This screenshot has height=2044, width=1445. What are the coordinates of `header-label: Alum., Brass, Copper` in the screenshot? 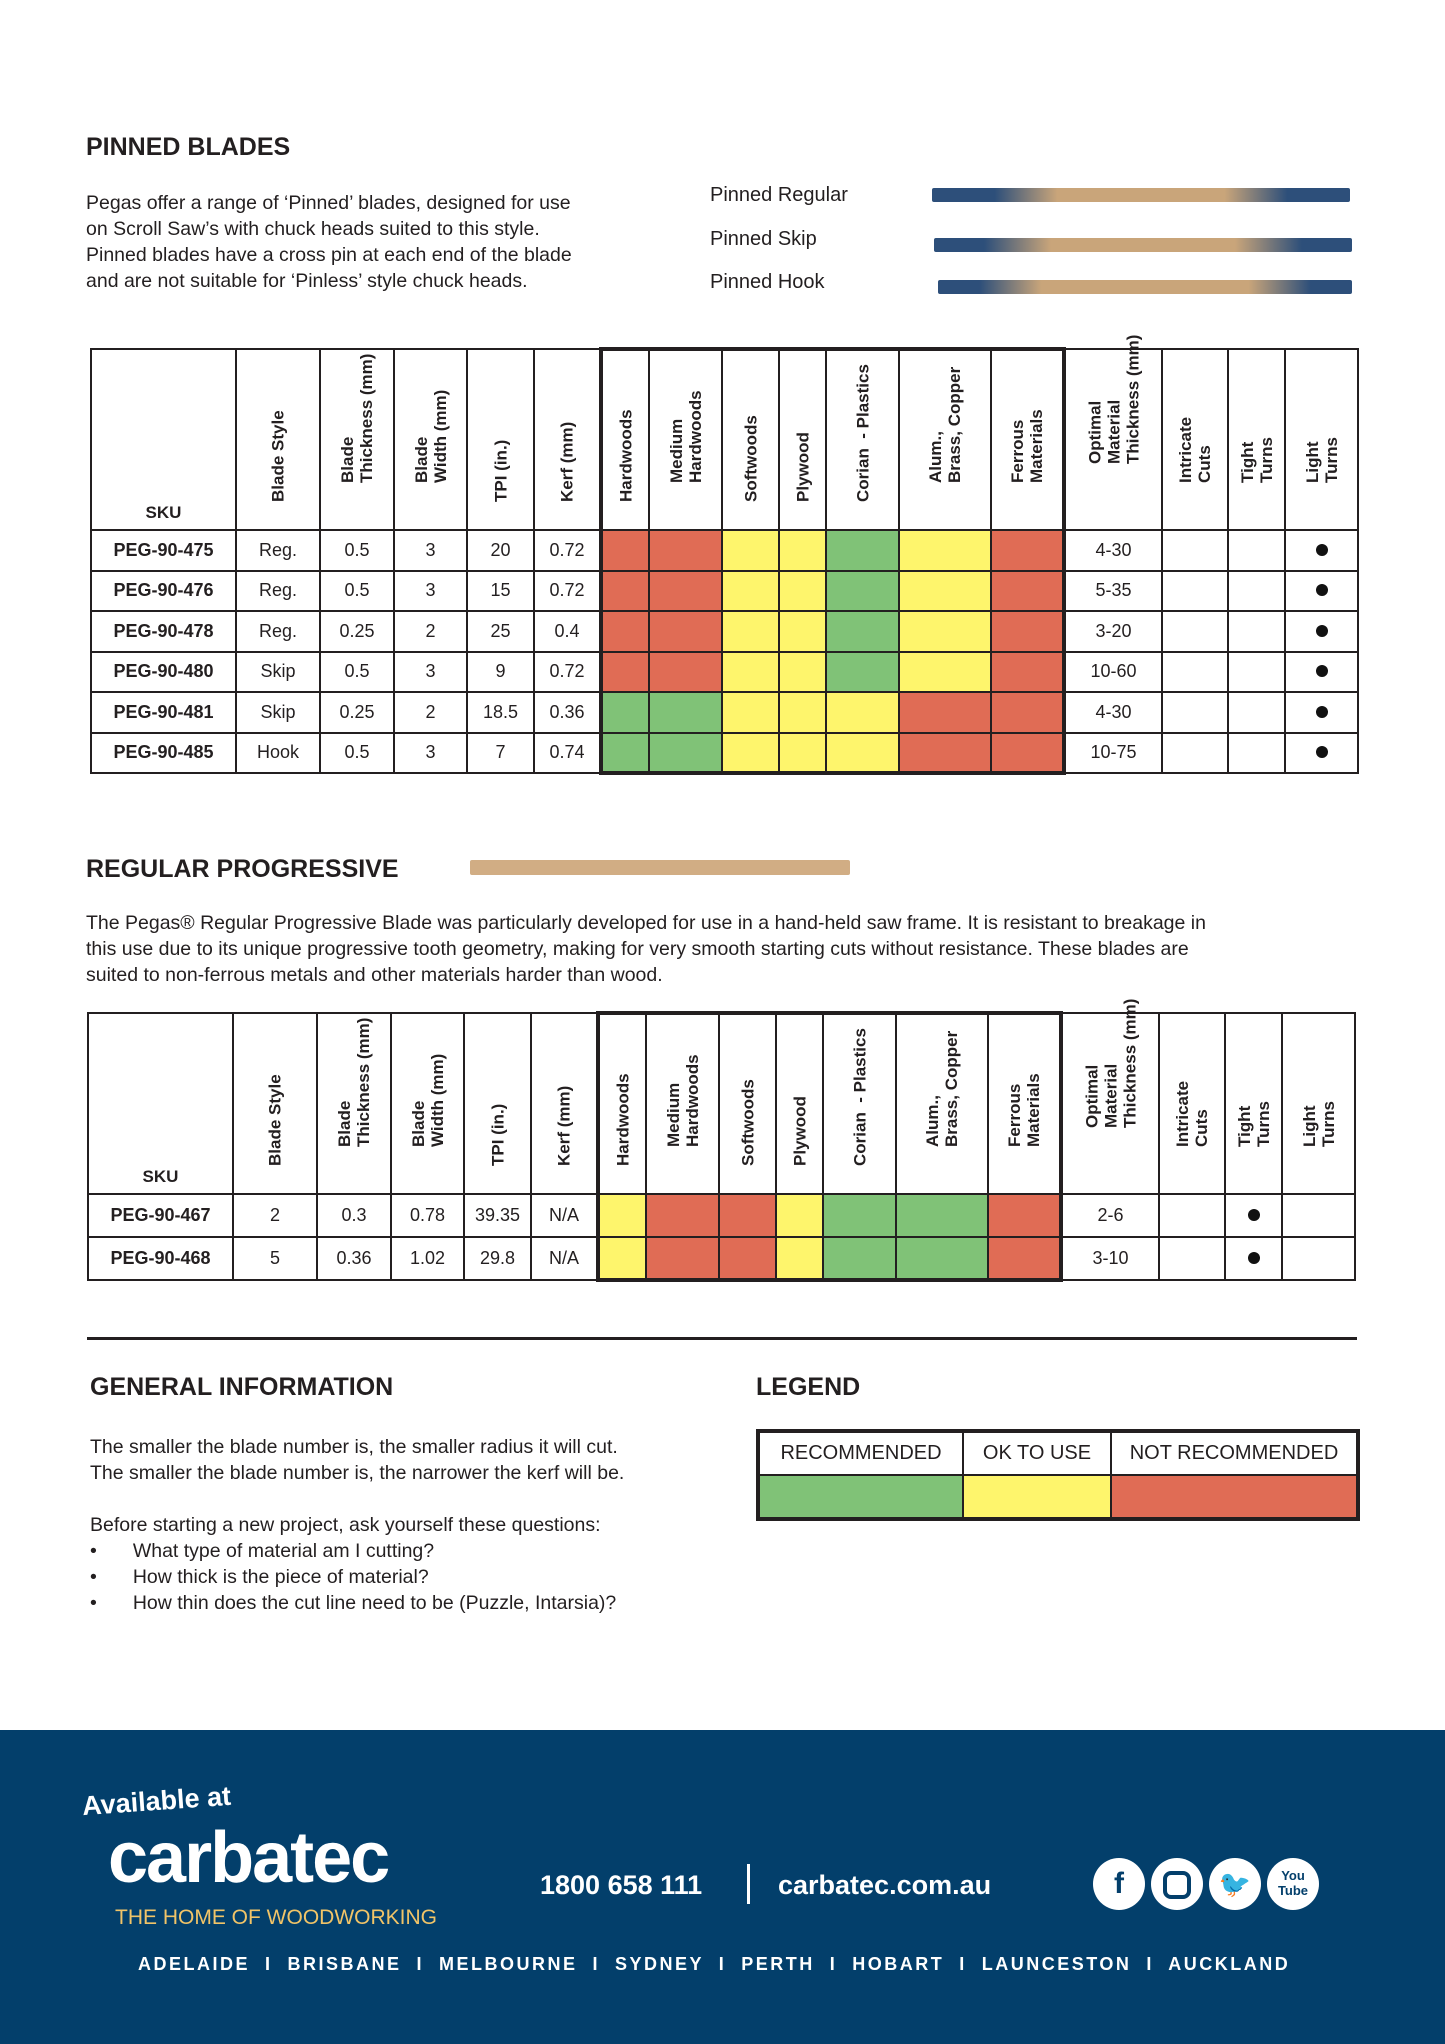 It's located at (945, 424).